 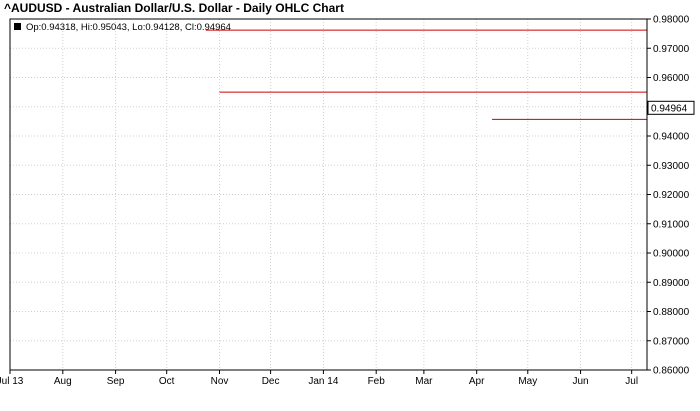 What do you see at coordinates (671, 137) in the screenshot?
I see `y-tick-label: 0.94000` at bounding box center [671, 137].